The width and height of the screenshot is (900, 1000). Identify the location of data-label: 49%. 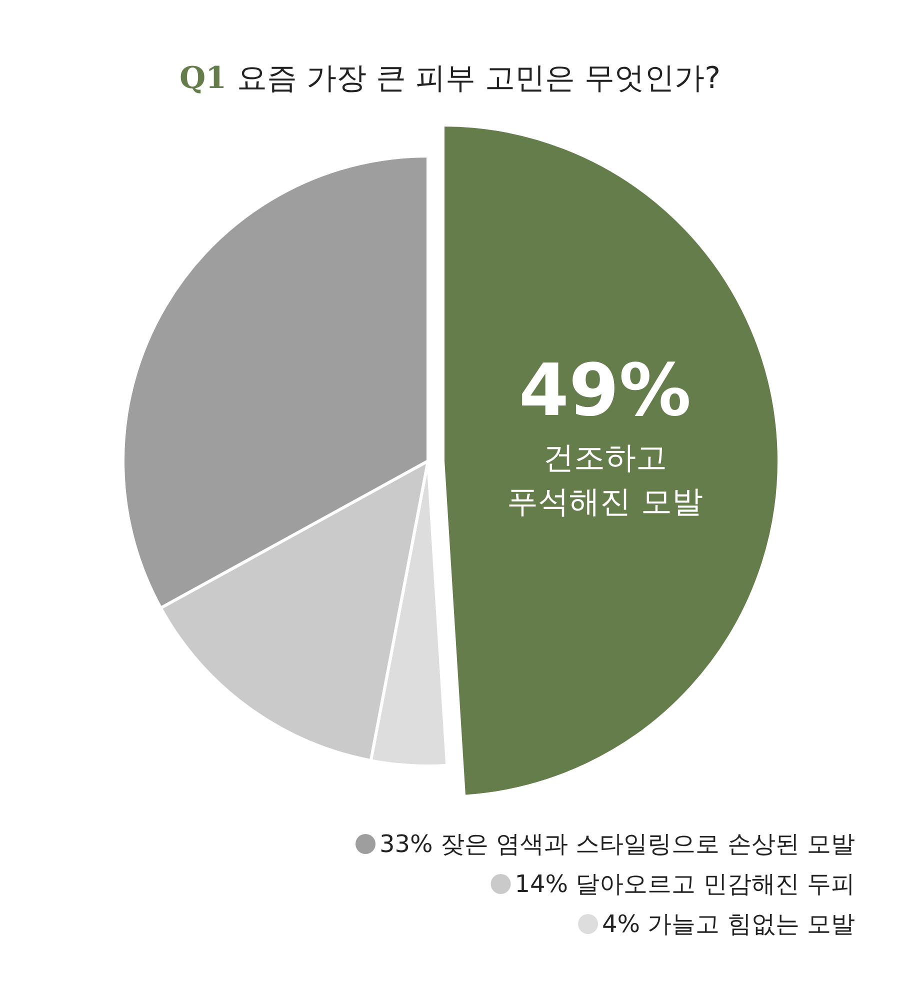
(605, 390).